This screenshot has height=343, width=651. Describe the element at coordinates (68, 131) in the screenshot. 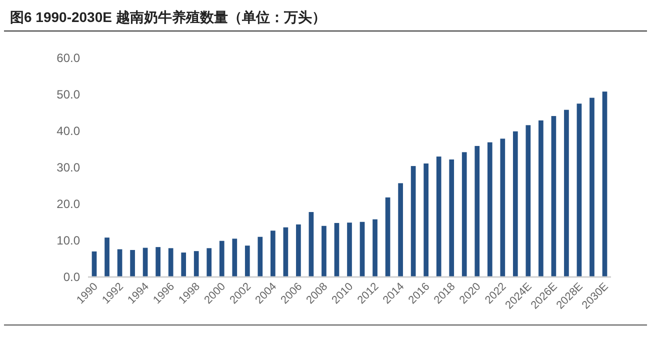

I see `y-tick-label: 40.0` at that location.